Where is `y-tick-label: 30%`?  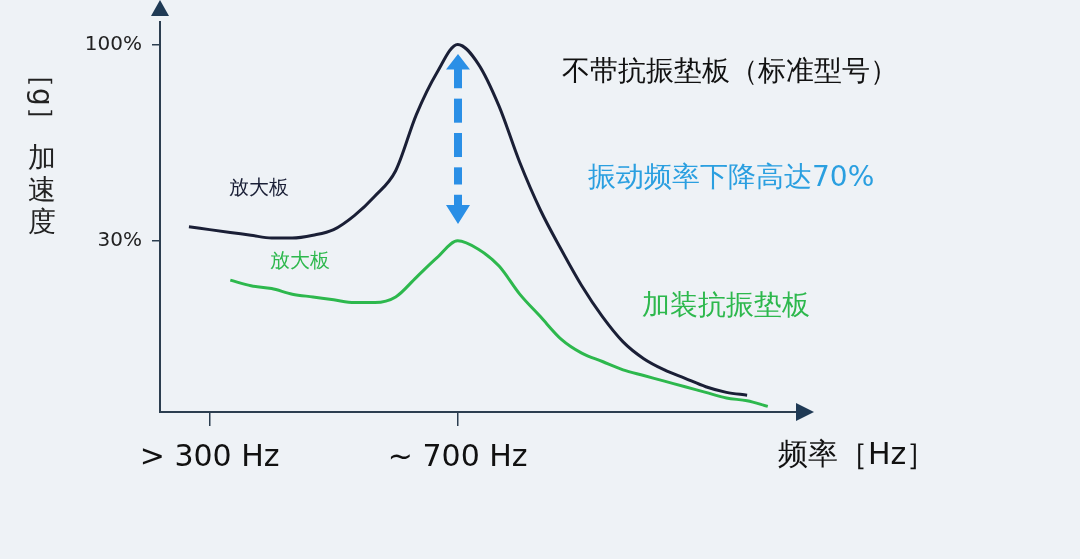
y-tick-label: 30% is located at coordinates (119, 239).